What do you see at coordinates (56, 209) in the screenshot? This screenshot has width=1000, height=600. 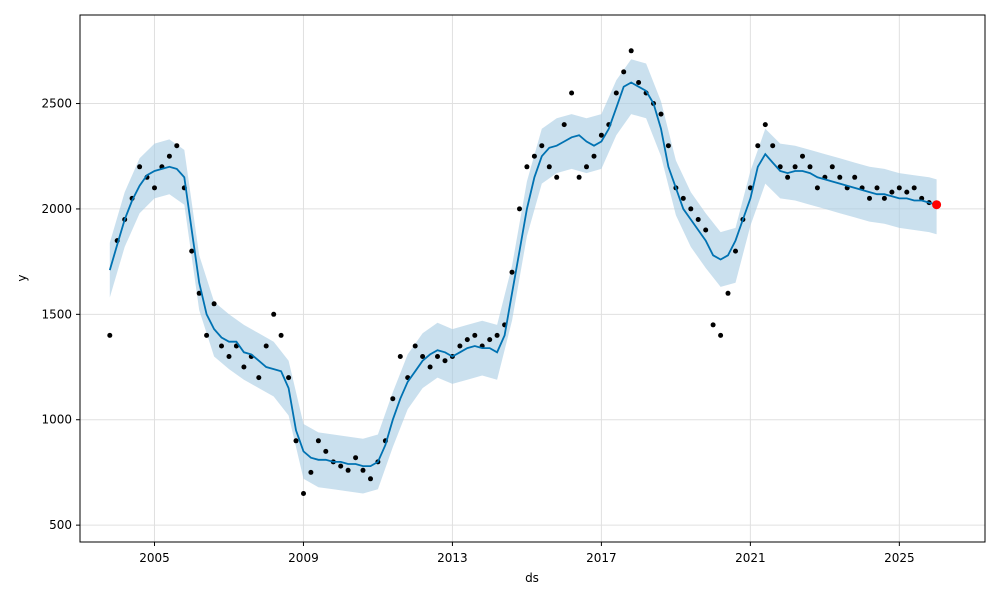 I see `y-tick-label: 2000` at bounding box center [56, 209].